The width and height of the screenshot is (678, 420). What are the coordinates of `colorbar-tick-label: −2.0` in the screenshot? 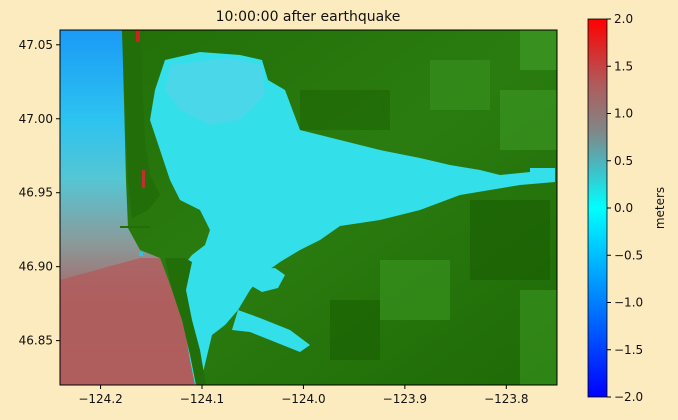 It's located at (628, 397).